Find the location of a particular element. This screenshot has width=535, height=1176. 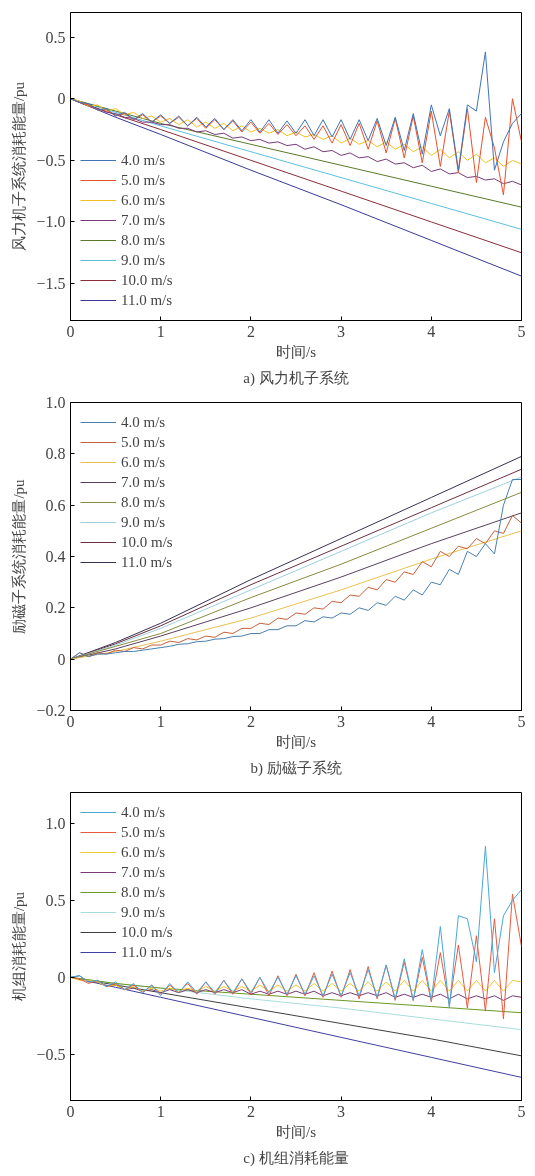

y-tick-label: 0.8 is located at coordinates (55, 454).